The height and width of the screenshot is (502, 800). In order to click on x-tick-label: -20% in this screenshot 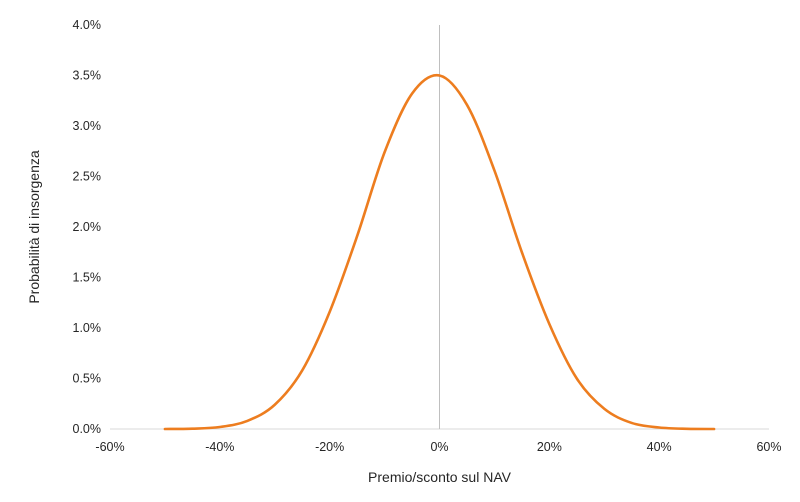, I will do `click(329, 447)`.